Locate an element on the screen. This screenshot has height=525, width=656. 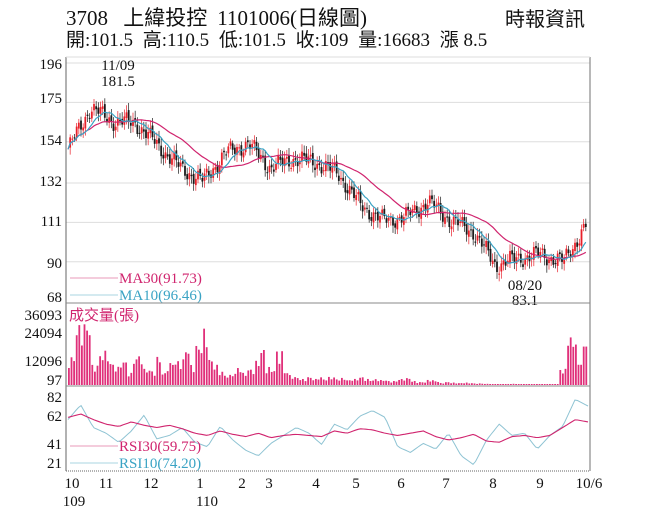
x-tick-year: 109 is located at coordinates (74, 502).